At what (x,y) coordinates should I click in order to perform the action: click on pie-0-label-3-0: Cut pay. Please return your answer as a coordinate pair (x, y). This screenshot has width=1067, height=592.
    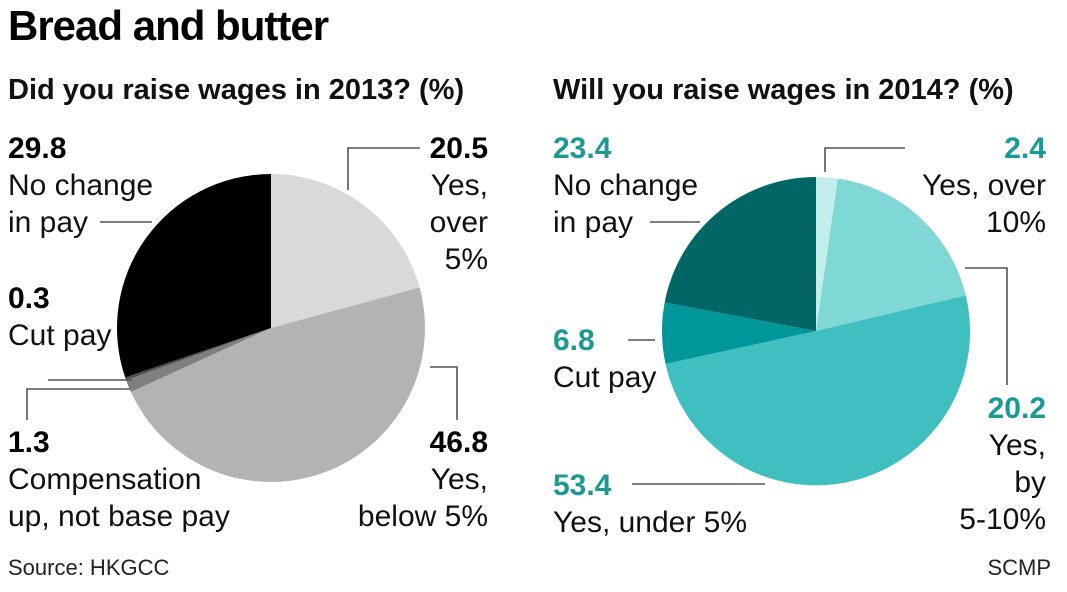
    Looking at the image, I should click on (59, 335).